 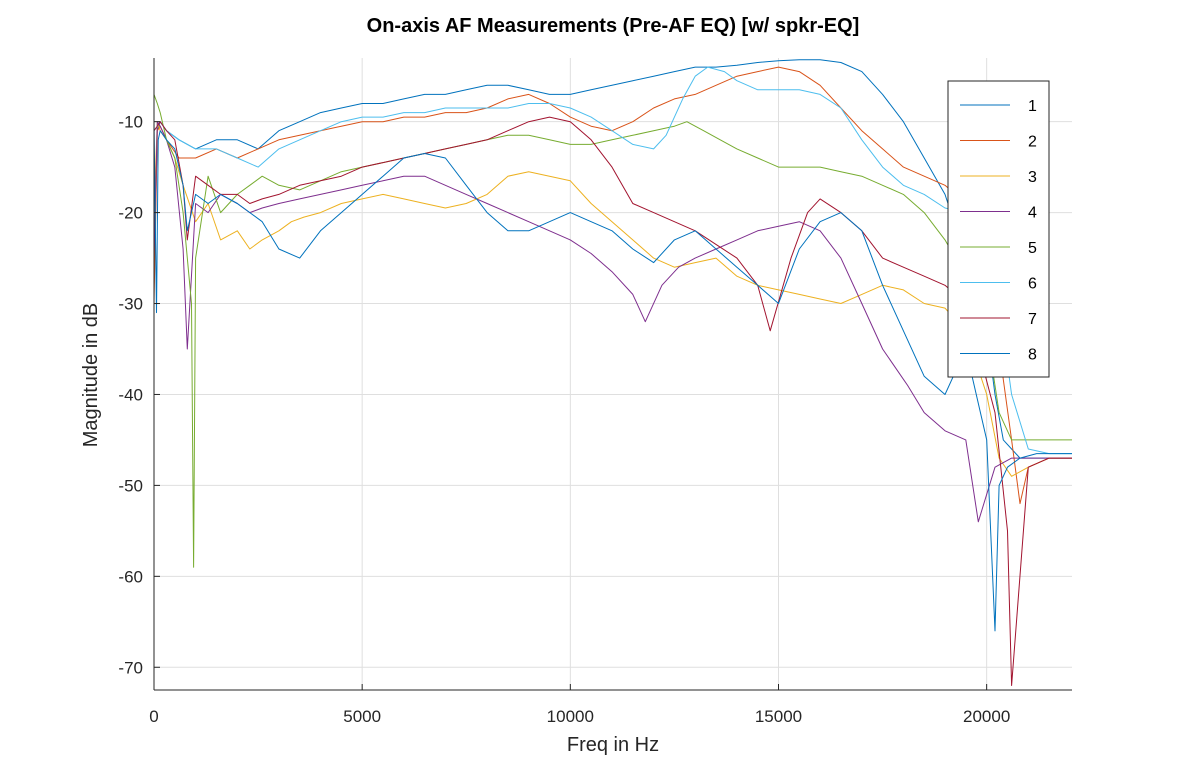 I want to click on x-tick-label: 20000, so click(x=986, y=716).